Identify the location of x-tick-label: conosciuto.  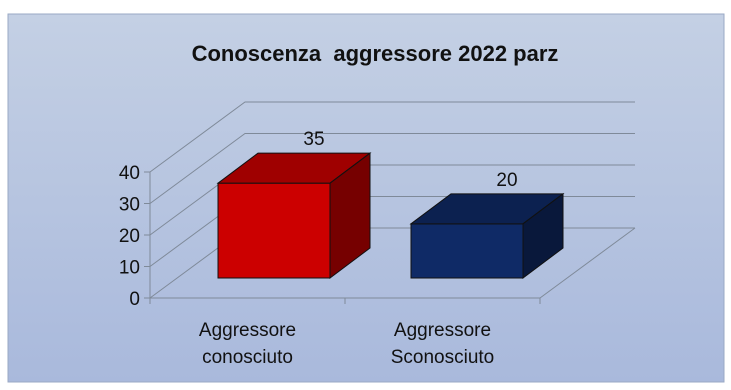
(247, 357).